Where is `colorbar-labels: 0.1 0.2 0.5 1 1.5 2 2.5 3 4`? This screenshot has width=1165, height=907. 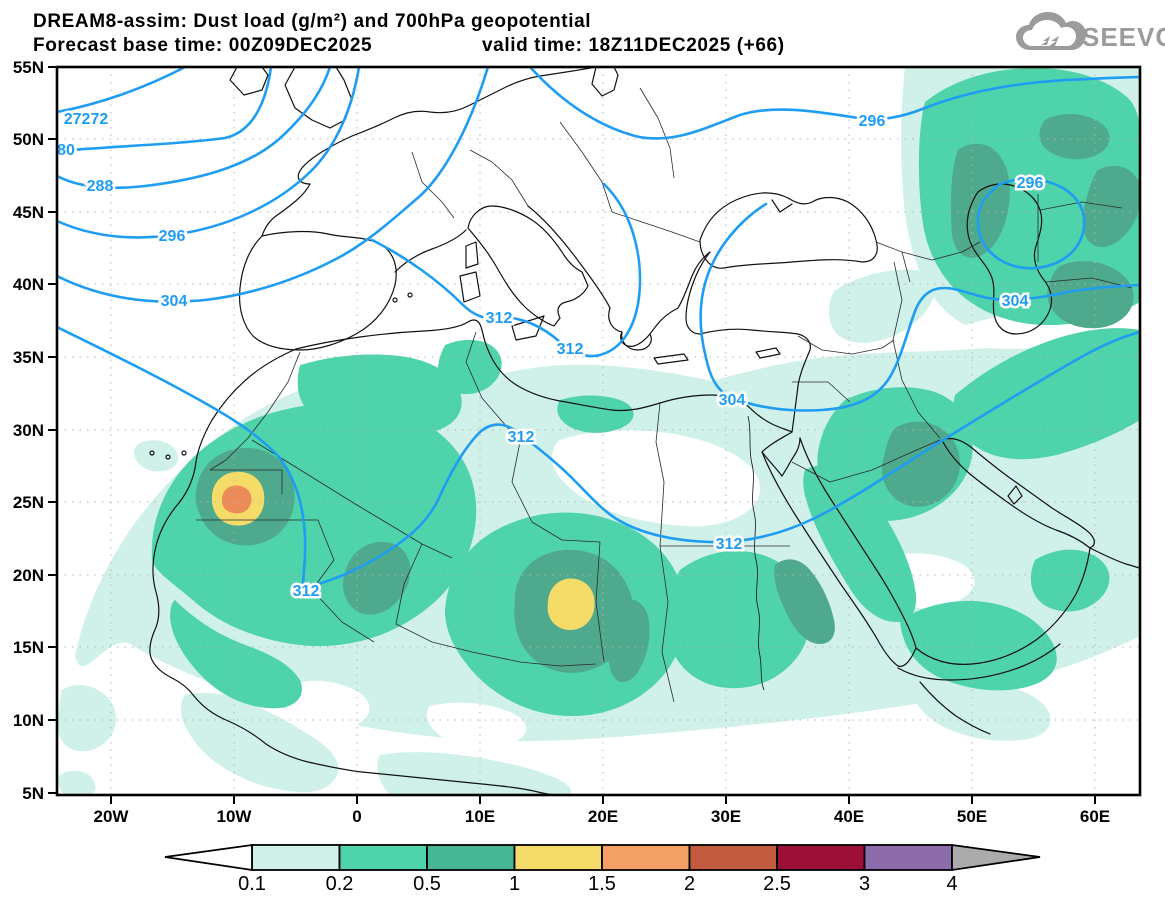 colorbar-labels: 0.1 0.2 0.5 1 1.5 2 2.5 3 4 is located at coordinates (597, 884).